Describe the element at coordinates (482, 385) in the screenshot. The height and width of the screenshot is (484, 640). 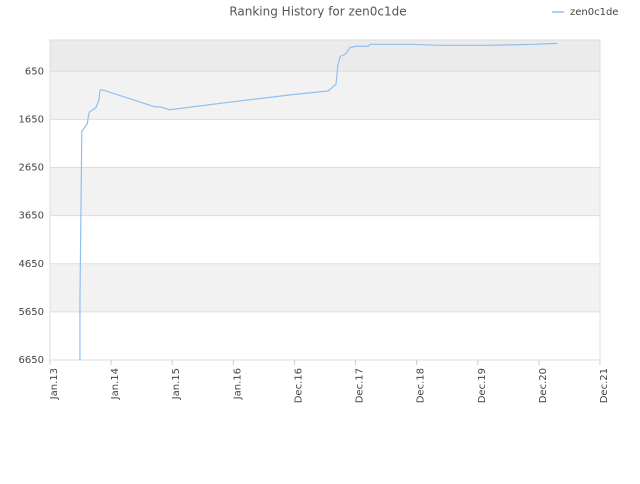
I see `x-tick-label: Dec.19` at that location.